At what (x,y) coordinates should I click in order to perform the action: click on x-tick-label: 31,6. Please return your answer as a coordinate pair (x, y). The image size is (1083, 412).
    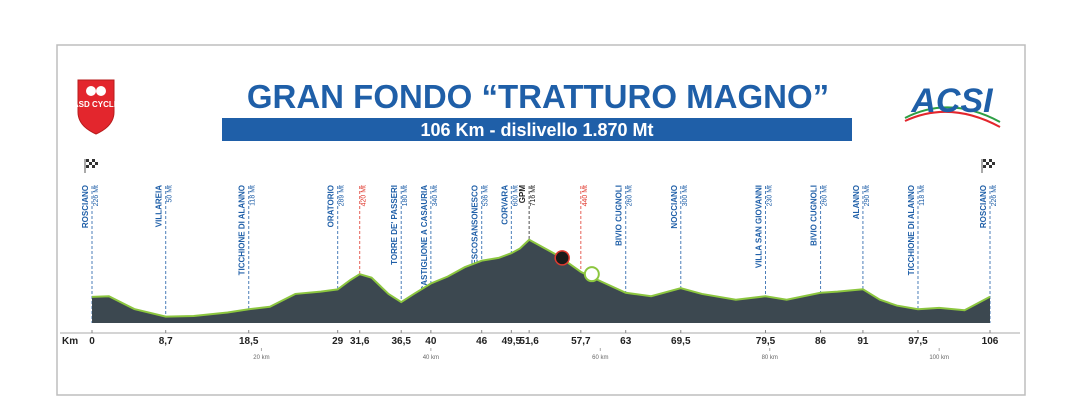
    Looking at the image, I should click on (360, 341).